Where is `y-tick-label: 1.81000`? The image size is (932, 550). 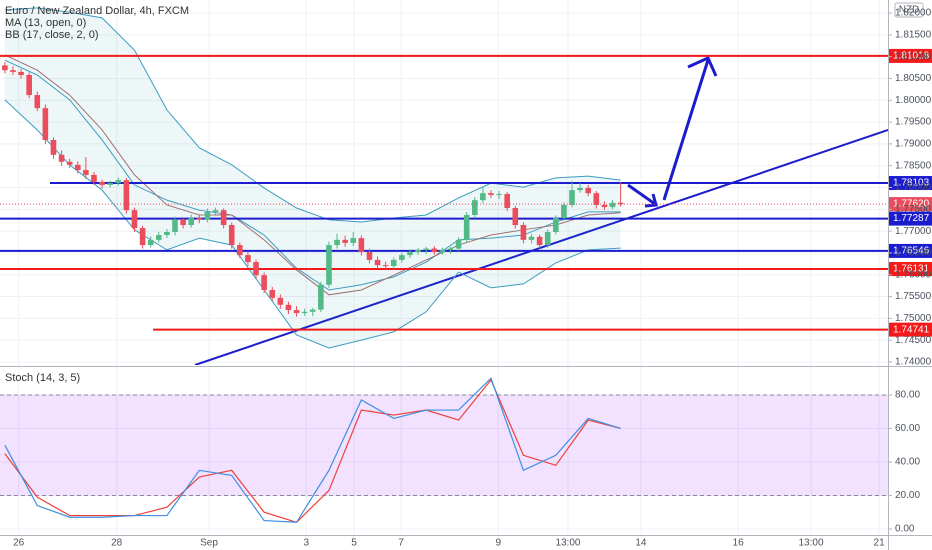
y-tick-label: 1.81000 is located at coordinates (913, 56).